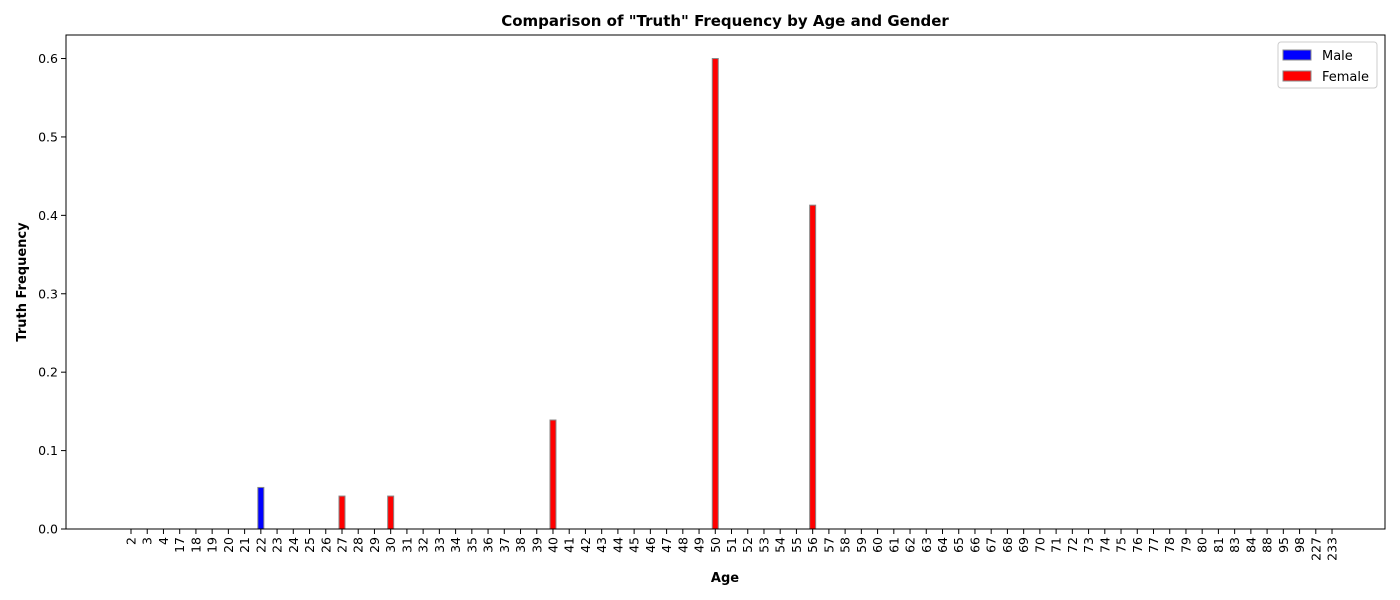 The height and width of the screenshot is (600, 1400). I want to click on x-tick-label: 3, so click(147, 541).